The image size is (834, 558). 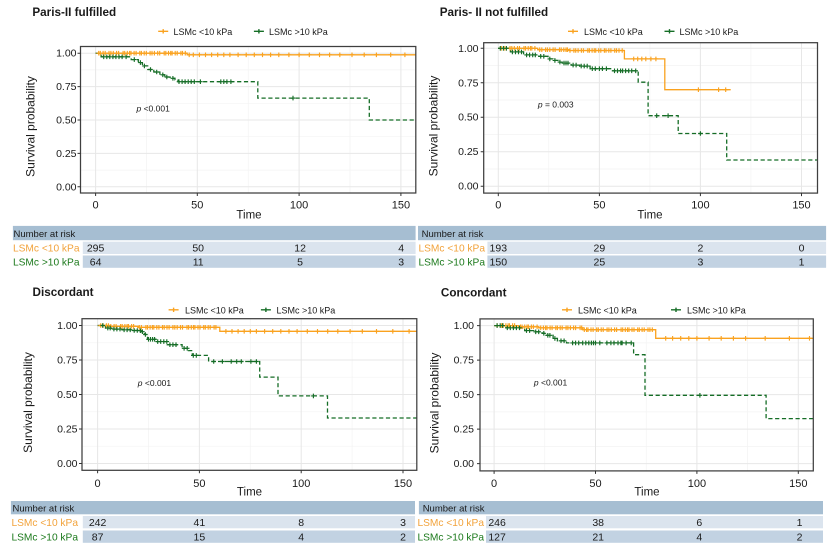 I want to click on svg-text: 127, so click(x=497, y=537).